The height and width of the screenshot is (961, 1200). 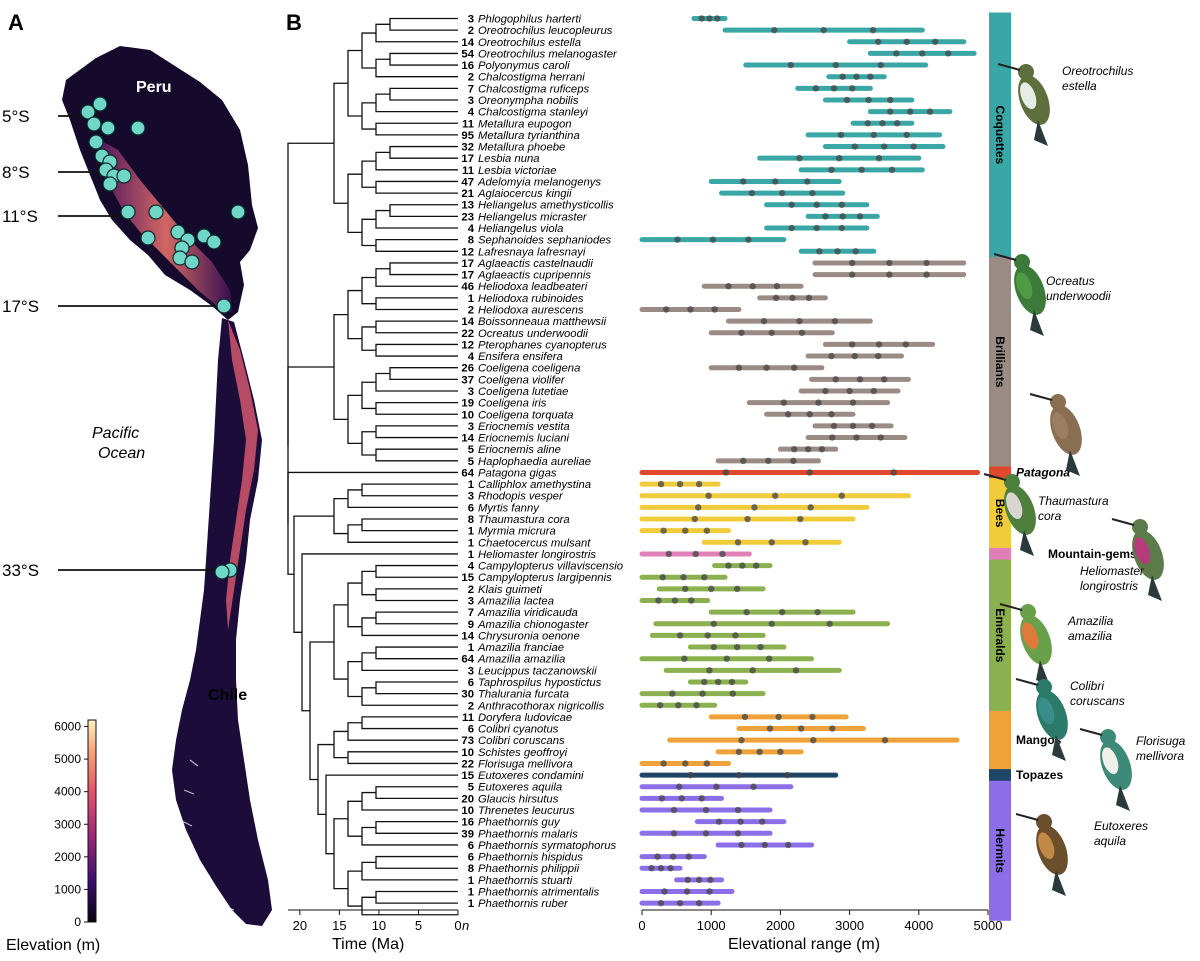 What do you see at coordinates (529, 636) in the screenshot?
I see `species-name: Chrysuronia oenone` at bounding box center [529, 636].